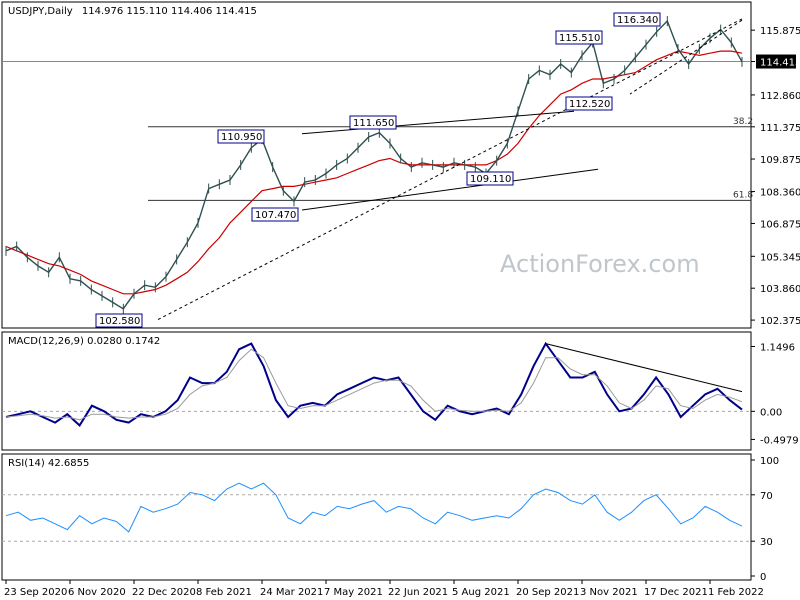 Image resolution: width=800 pixels, height=600 pixels. What do you see at coordinates (676, 592) in the screenshot?
I see `x-tick-label: 17 Dec 2021` at bounding box center [676, 592].